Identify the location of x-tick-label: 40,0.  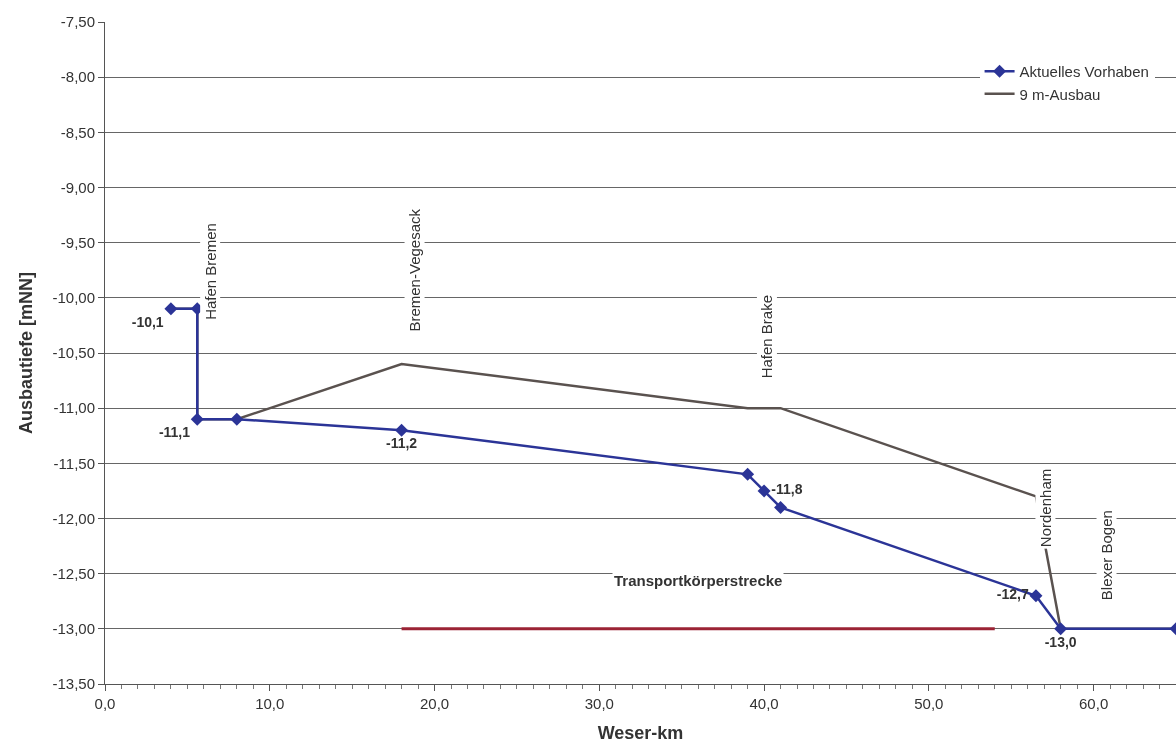
(764, 703).